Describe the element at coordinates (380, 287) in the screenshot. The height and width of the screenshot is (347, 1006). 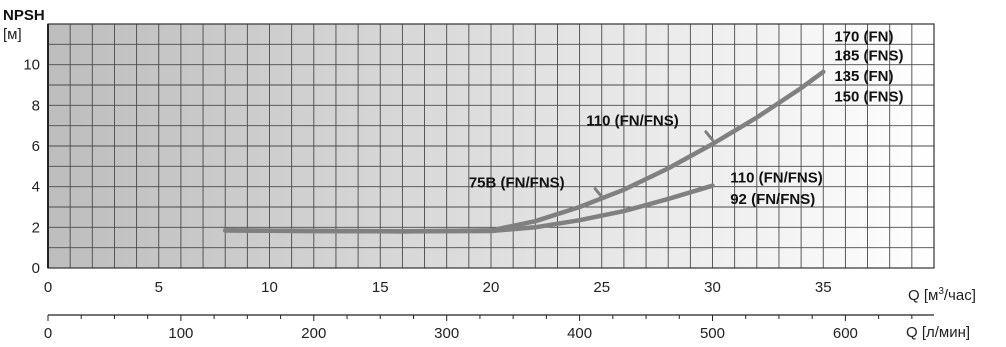
I see `x-tick-label: 15` at that location.